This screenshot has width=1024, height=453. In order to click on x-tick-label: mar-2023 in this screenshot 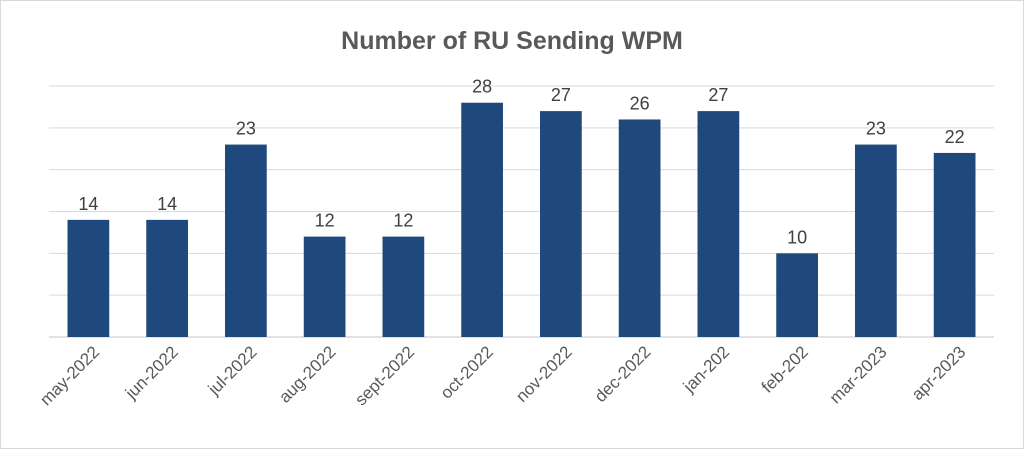, I will do `click(858, 374)`.